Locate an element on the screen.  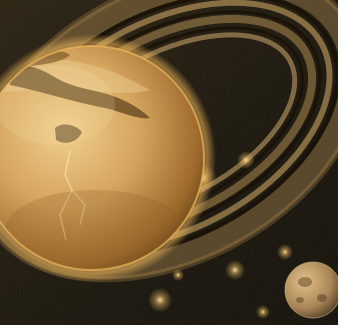
moon is located at coordinates (311, 290).